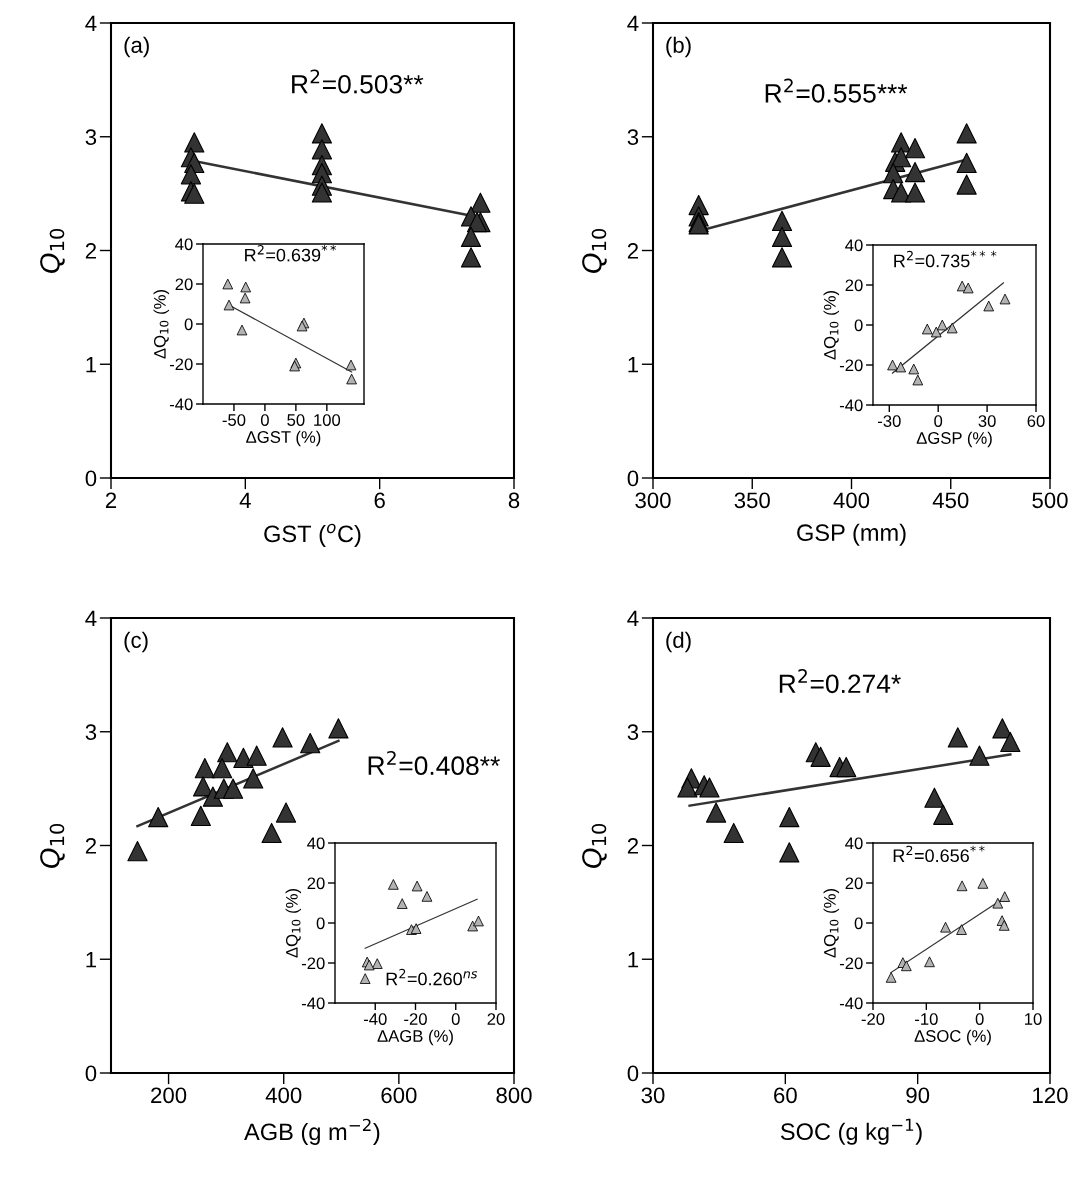 The width and height of the screenshot is (1088, 1189). I want to click on x-tick-label: 300, so click(653, 500).